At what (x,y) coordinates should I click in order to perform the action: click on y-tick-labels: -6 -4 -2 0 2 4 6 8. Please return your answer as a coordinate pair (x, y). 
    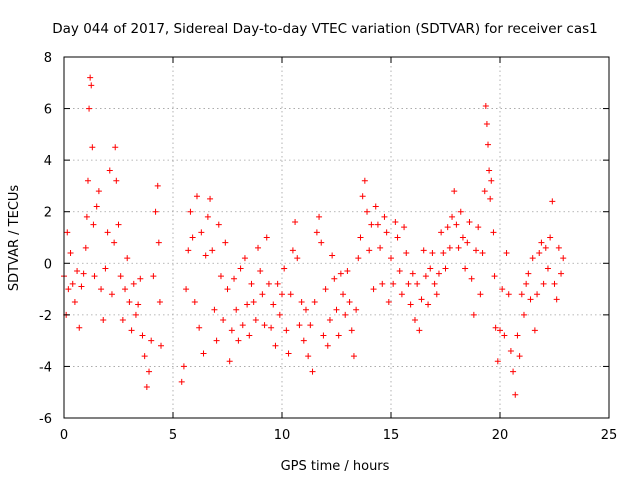
    Looking at the image, I should click on (45, 239).